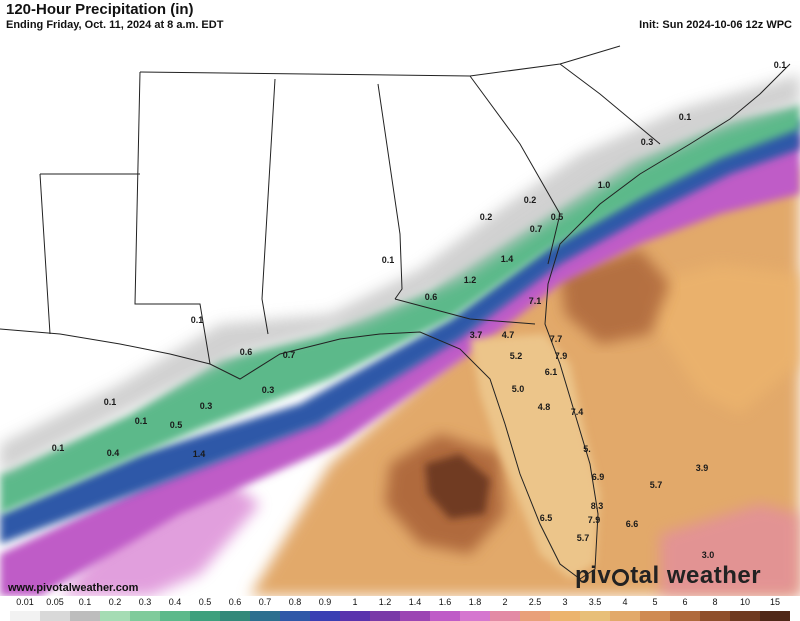 This screenshot has width=800, height=621. I want to click on legend-label: 1.8, so click(475, 602).